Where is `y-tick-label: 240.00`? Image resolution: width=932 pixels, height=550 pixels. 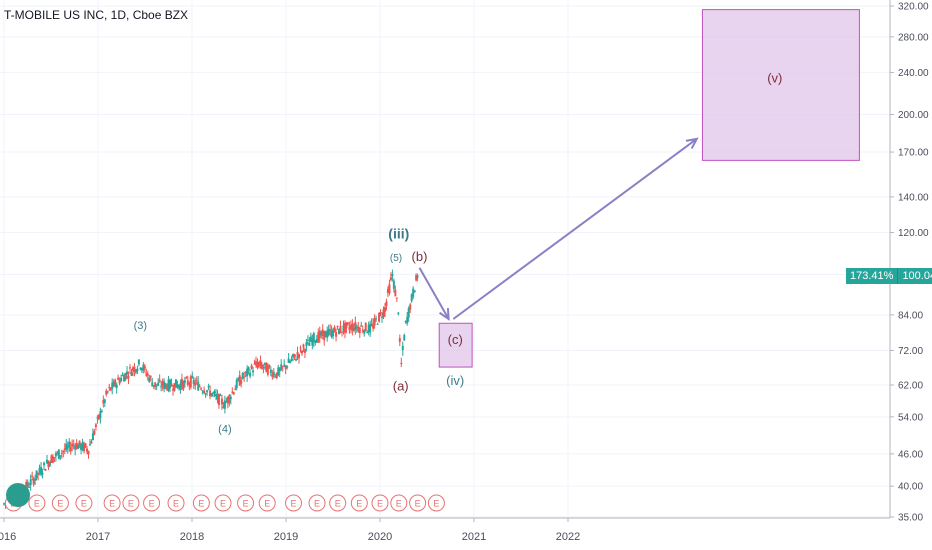 y-tick-label: 240.00 is located at coordinates (913, 73).